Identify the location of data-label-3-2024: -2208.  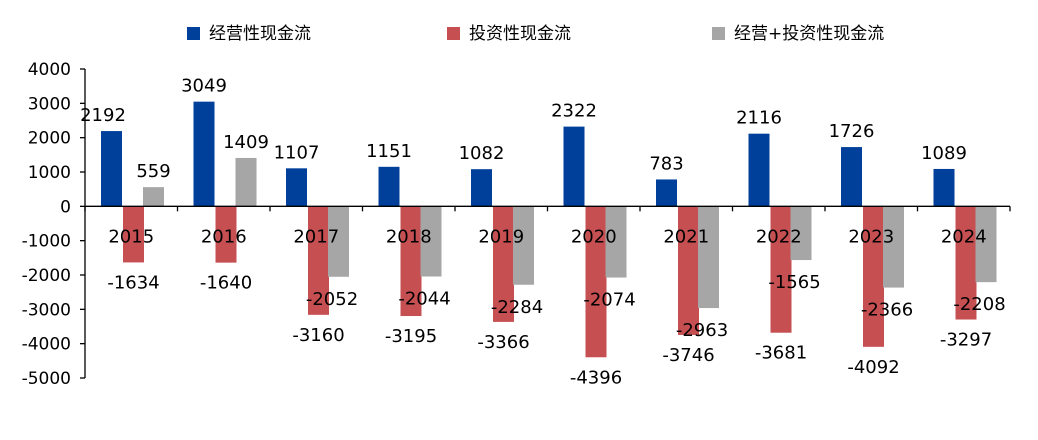
(979, 304).